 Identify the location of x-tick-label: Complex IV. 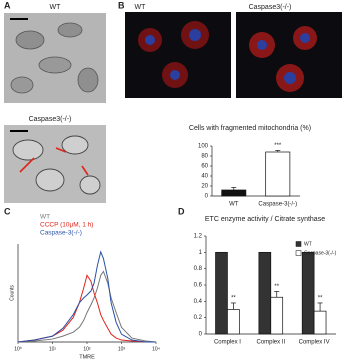
(314, 343).